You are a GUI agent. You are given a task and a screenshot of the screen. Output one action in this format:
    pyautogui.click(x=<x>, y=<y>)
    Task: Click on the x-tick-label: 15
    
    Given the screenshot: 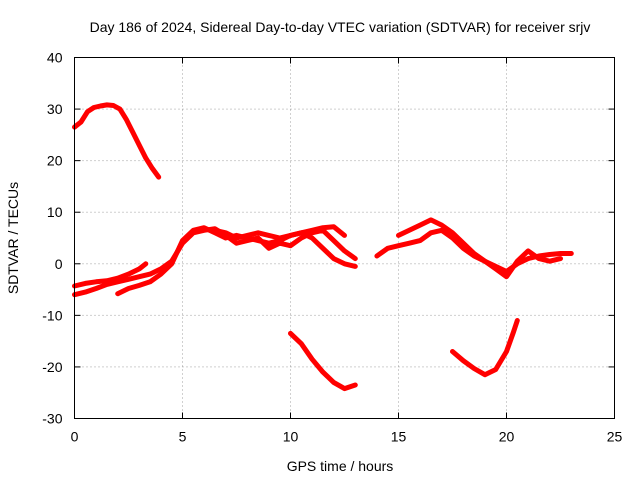 What is the action you would take?
    pyautogui.click(x=399, y=437)
    